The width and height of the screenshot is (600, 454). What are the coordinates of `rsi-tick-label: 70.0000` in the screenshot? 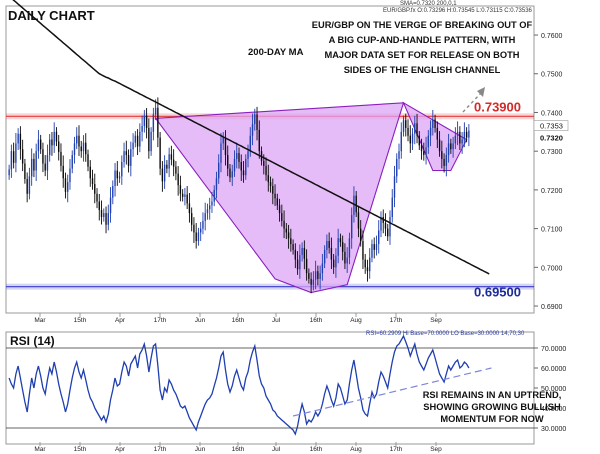 It's located at (553, 349).